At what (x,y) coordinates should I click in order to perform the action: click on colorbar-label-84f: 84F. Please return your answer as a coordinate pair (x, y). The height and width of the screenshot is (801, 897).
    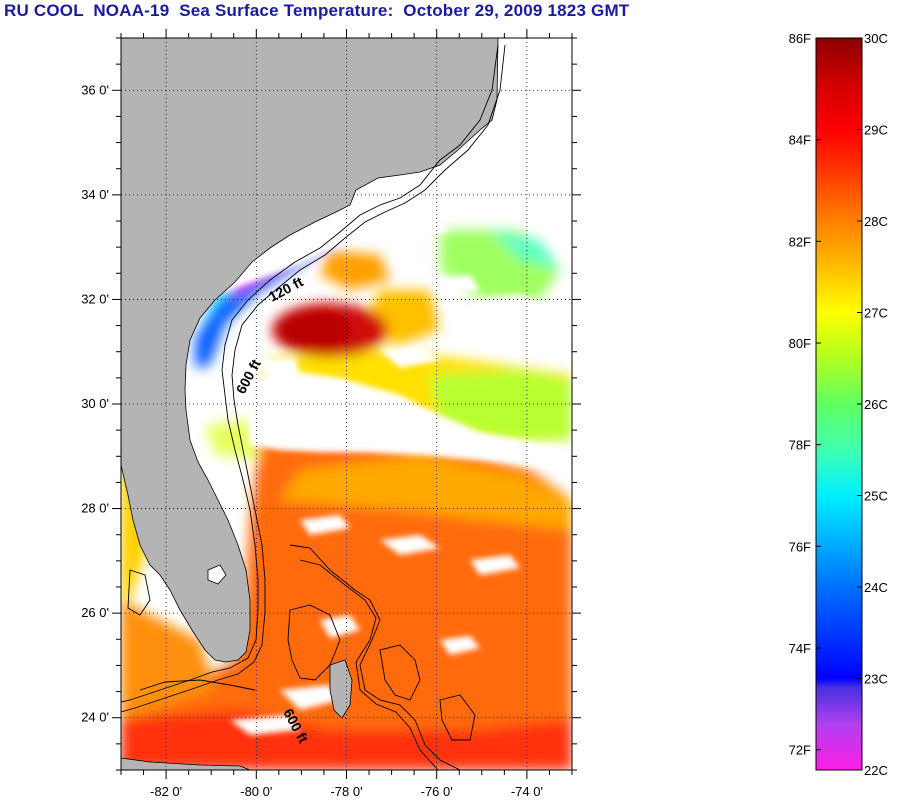
    Looking at the image, I should click on (800, 140).